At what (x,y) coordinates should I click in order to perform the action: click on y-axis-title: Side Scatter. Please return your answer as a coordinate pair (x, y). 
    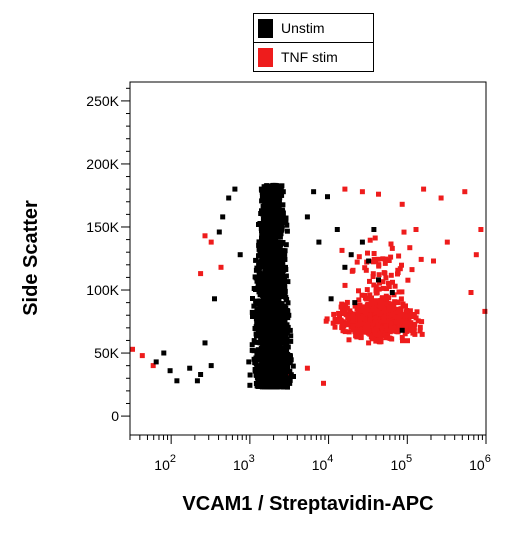
    Looking at the image, I should click on (31, 258).